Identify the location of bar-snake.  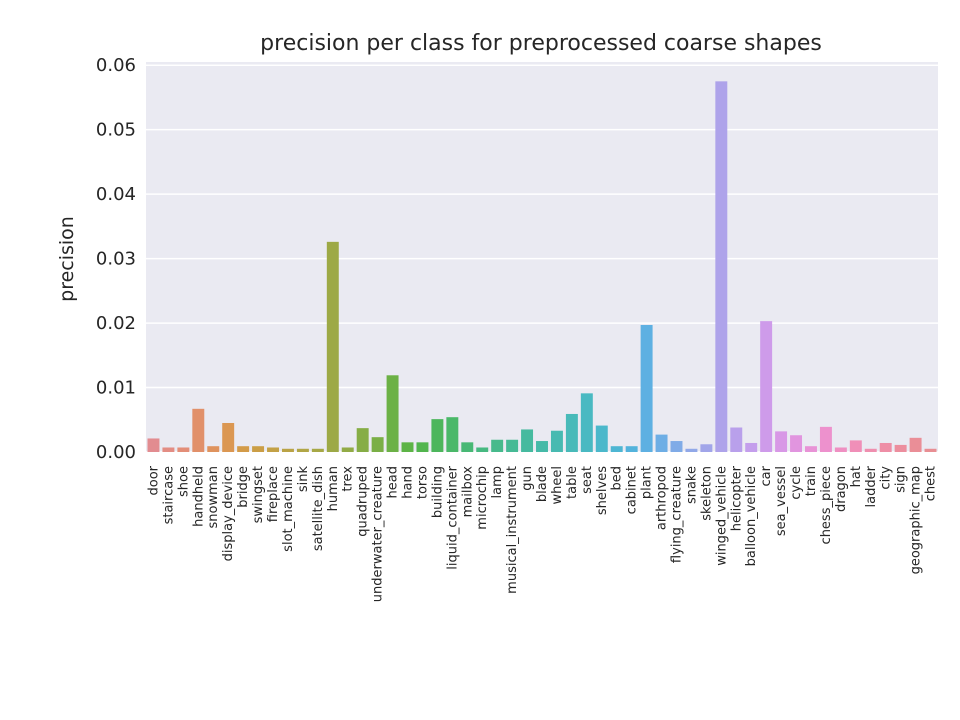
(691, 450).